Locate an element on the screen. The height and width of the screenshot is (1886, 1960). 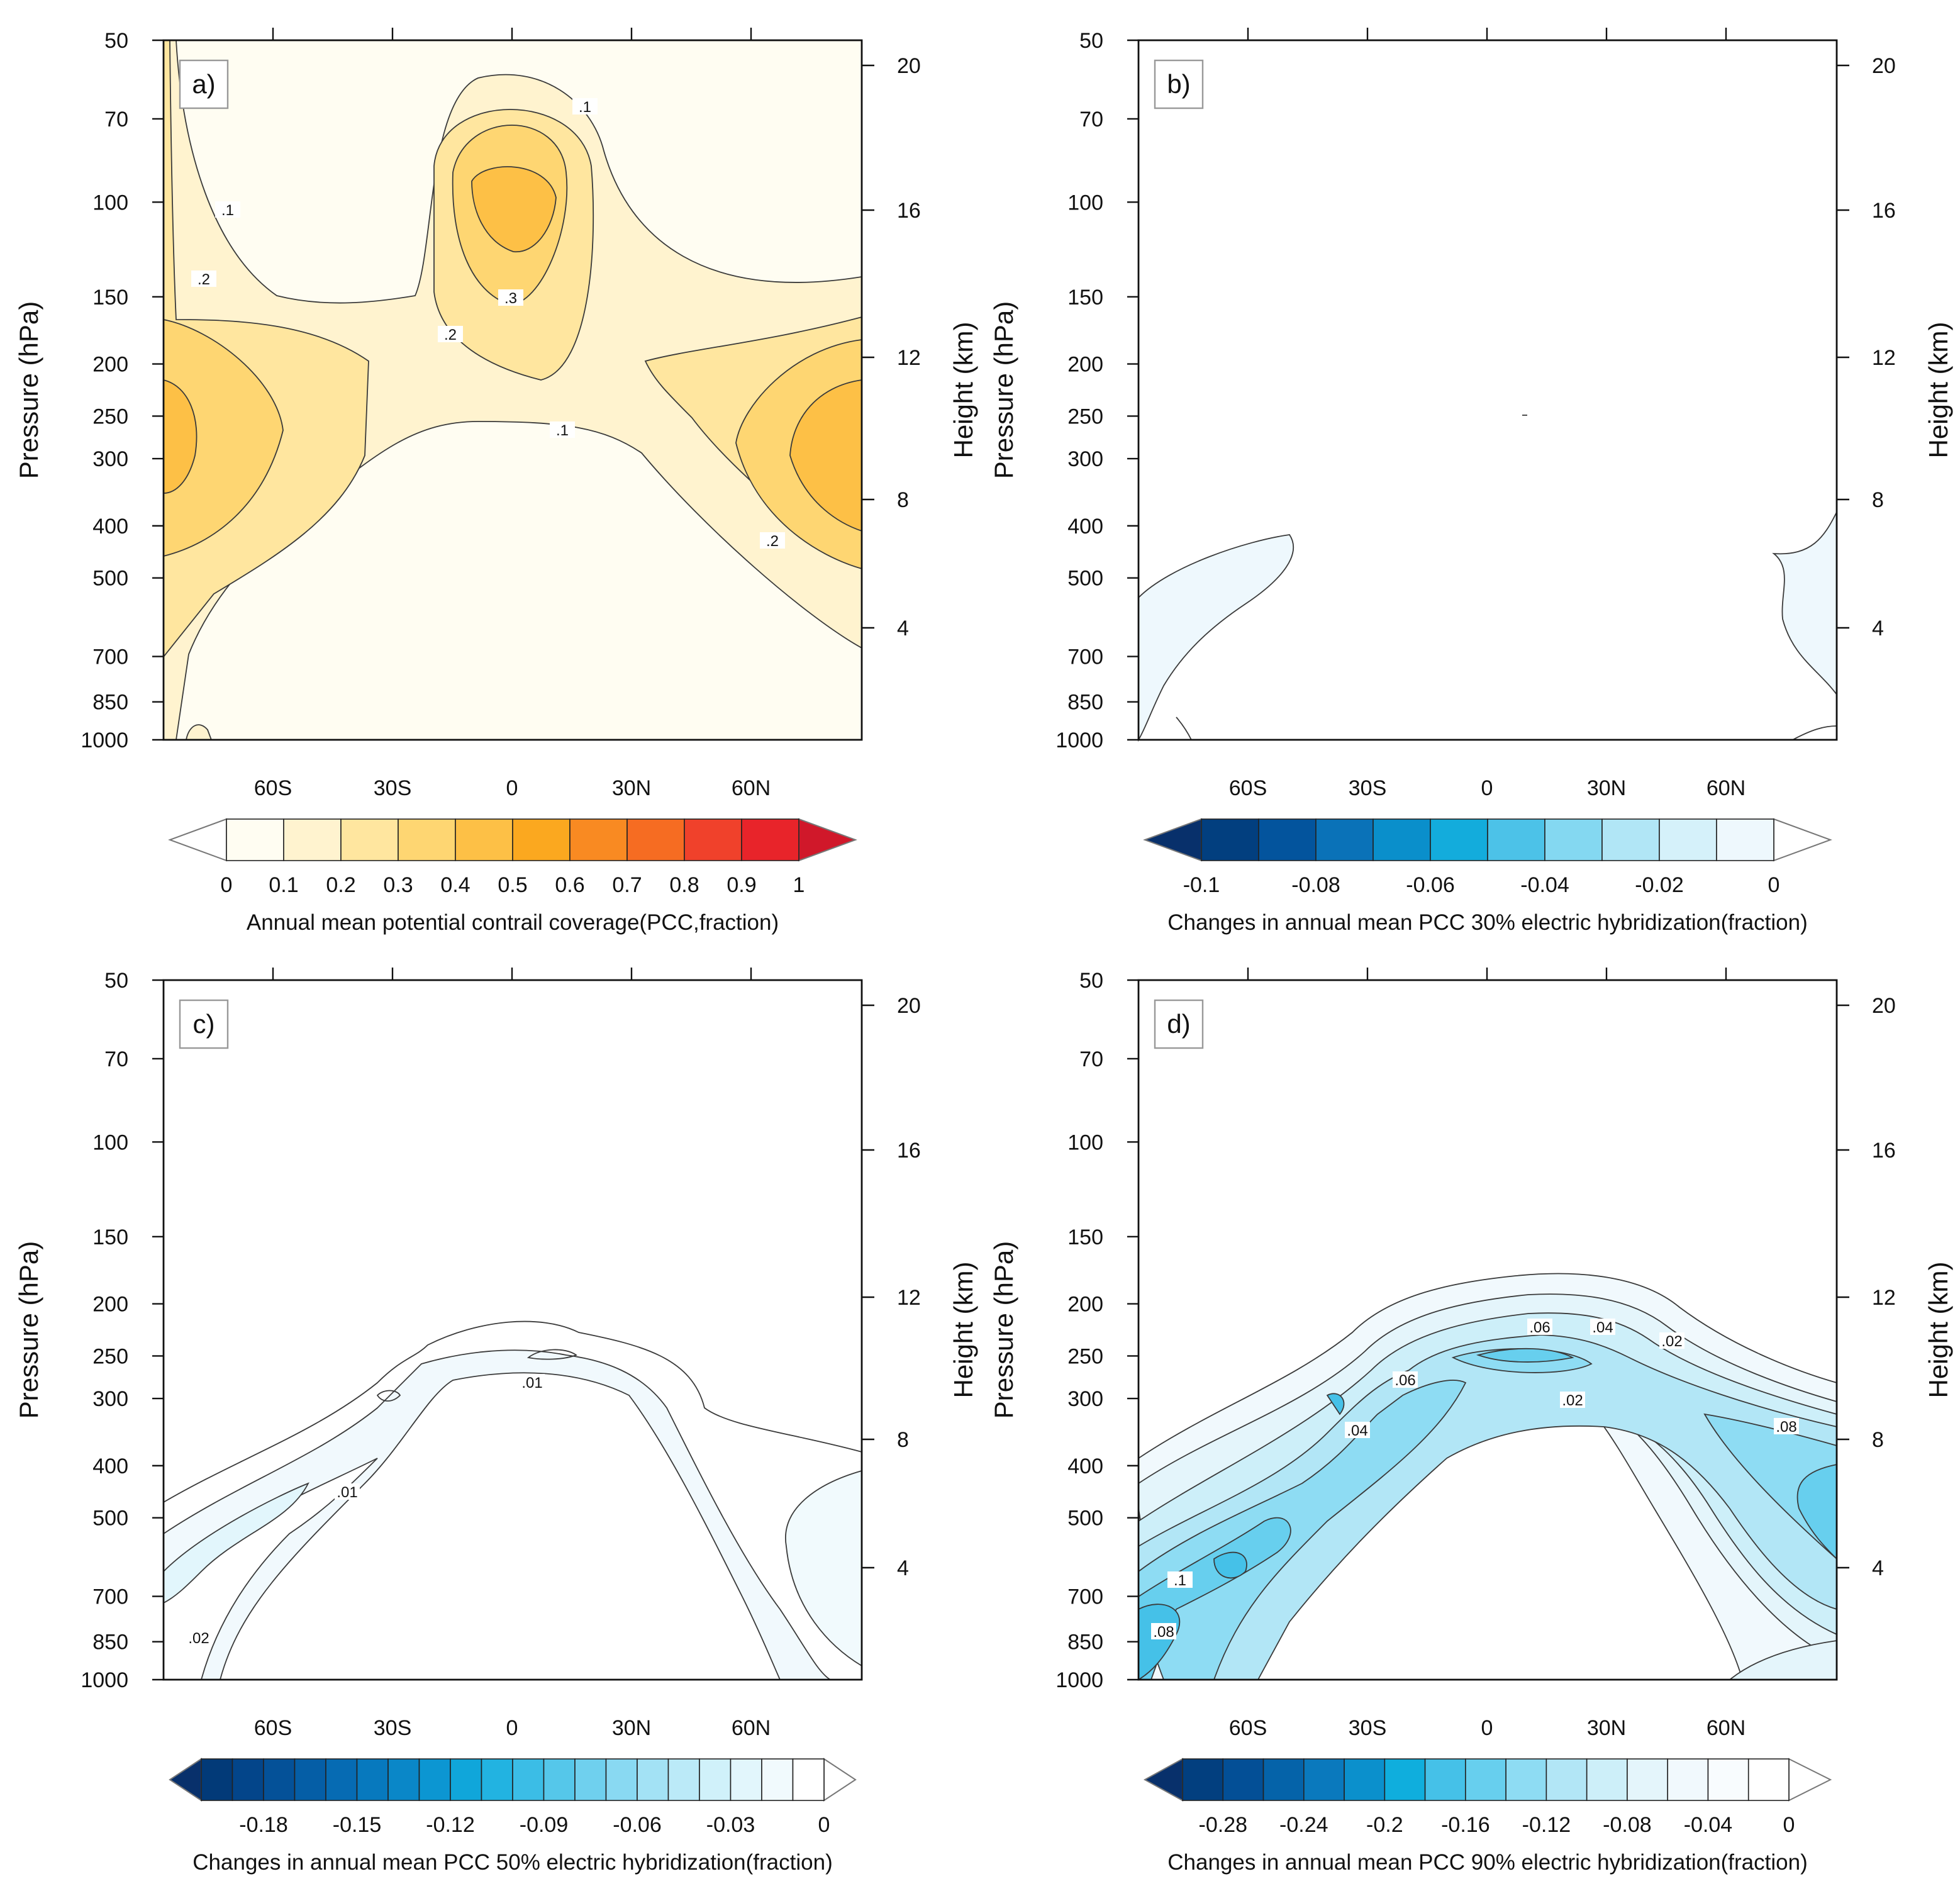
panel-label: a) is located at coordinates (203, 84).